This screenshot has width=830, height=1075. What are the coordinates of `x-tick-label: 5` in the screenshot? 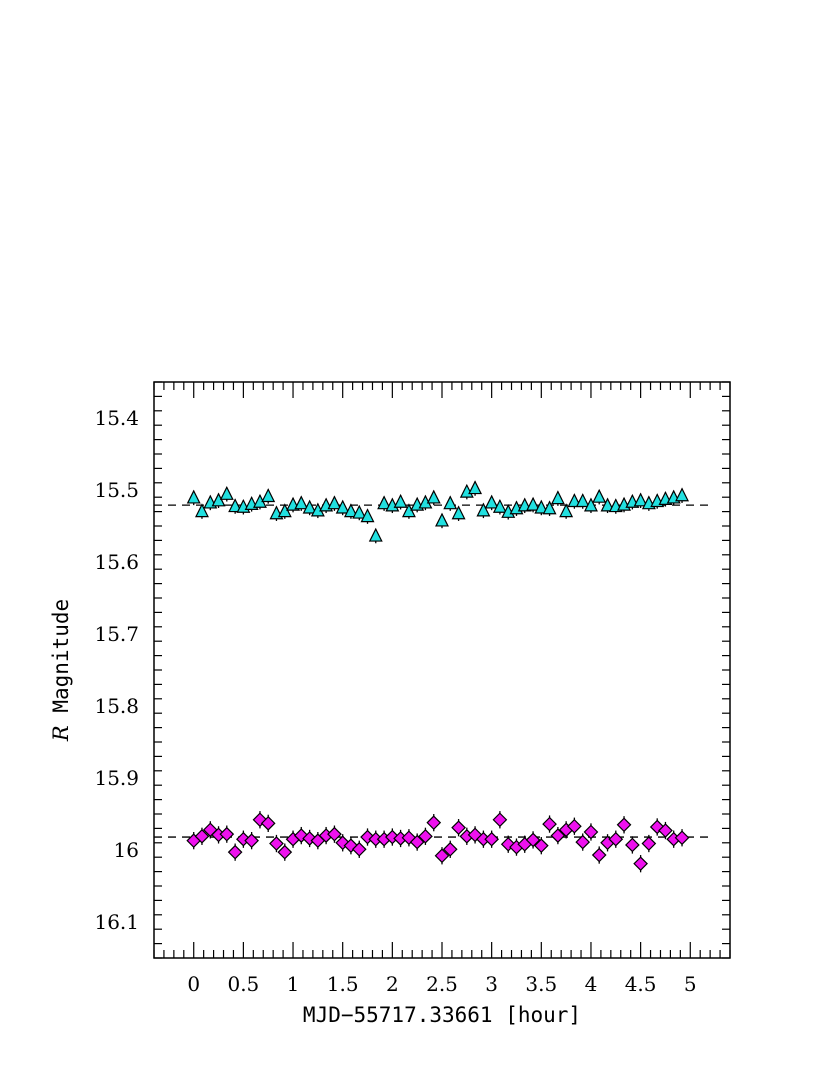 It's located at (690, 984).